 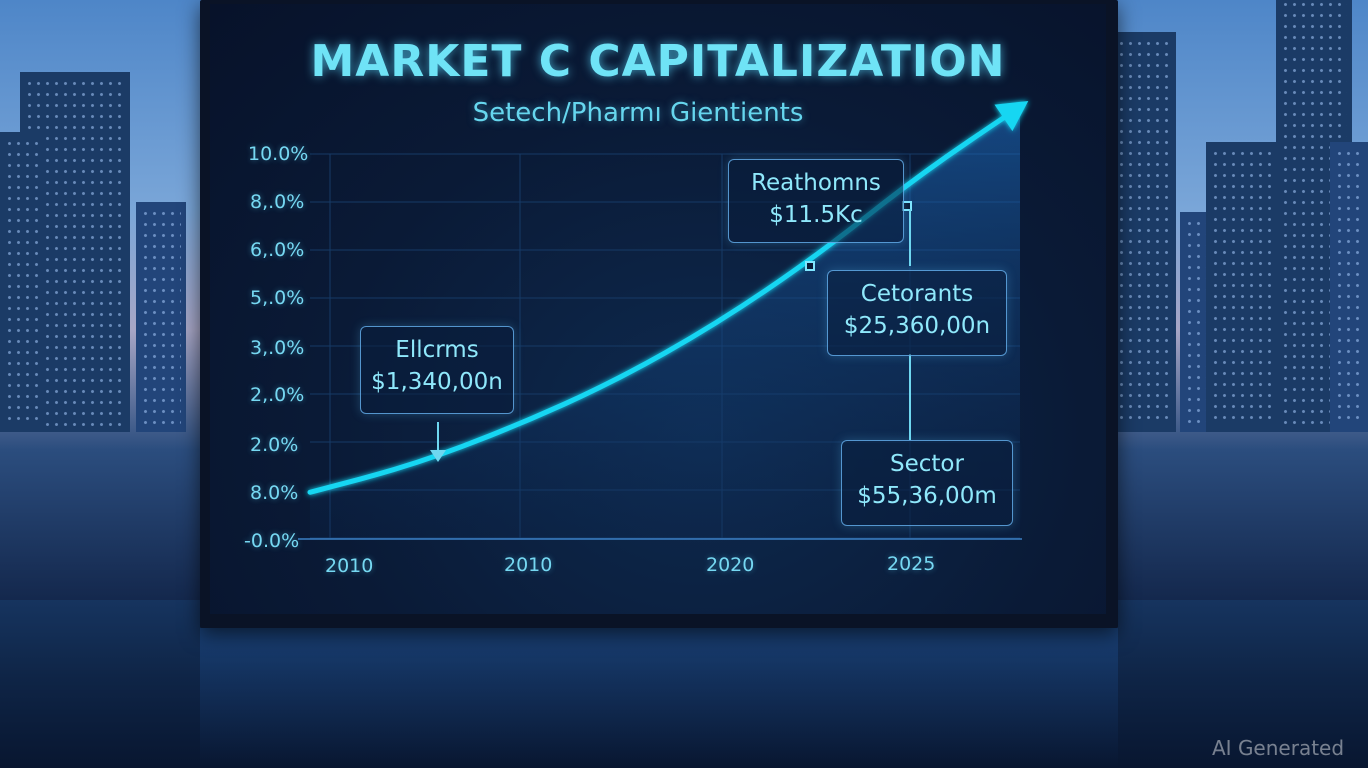 What do you see at coordinates (816, 201) in the screenshot?
I see `callout-reathomns: Reathomns $11.5Kc` at bounding box center [816, 201].